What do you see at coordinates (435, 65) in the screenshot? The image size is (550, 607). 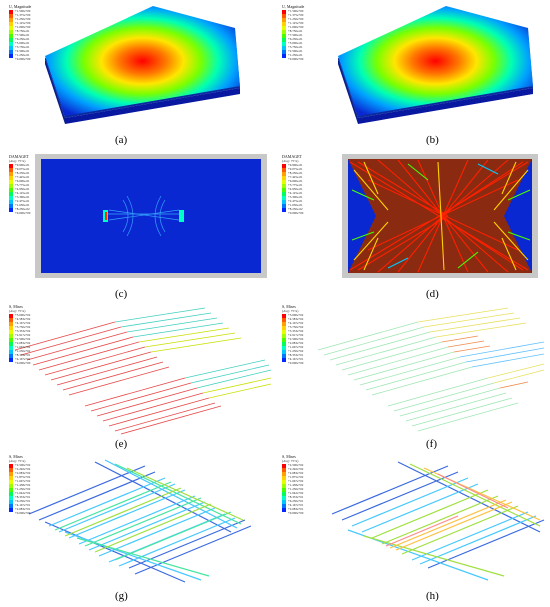 I see `plate-displacement-contour-b` at bounding box center [435, 65].